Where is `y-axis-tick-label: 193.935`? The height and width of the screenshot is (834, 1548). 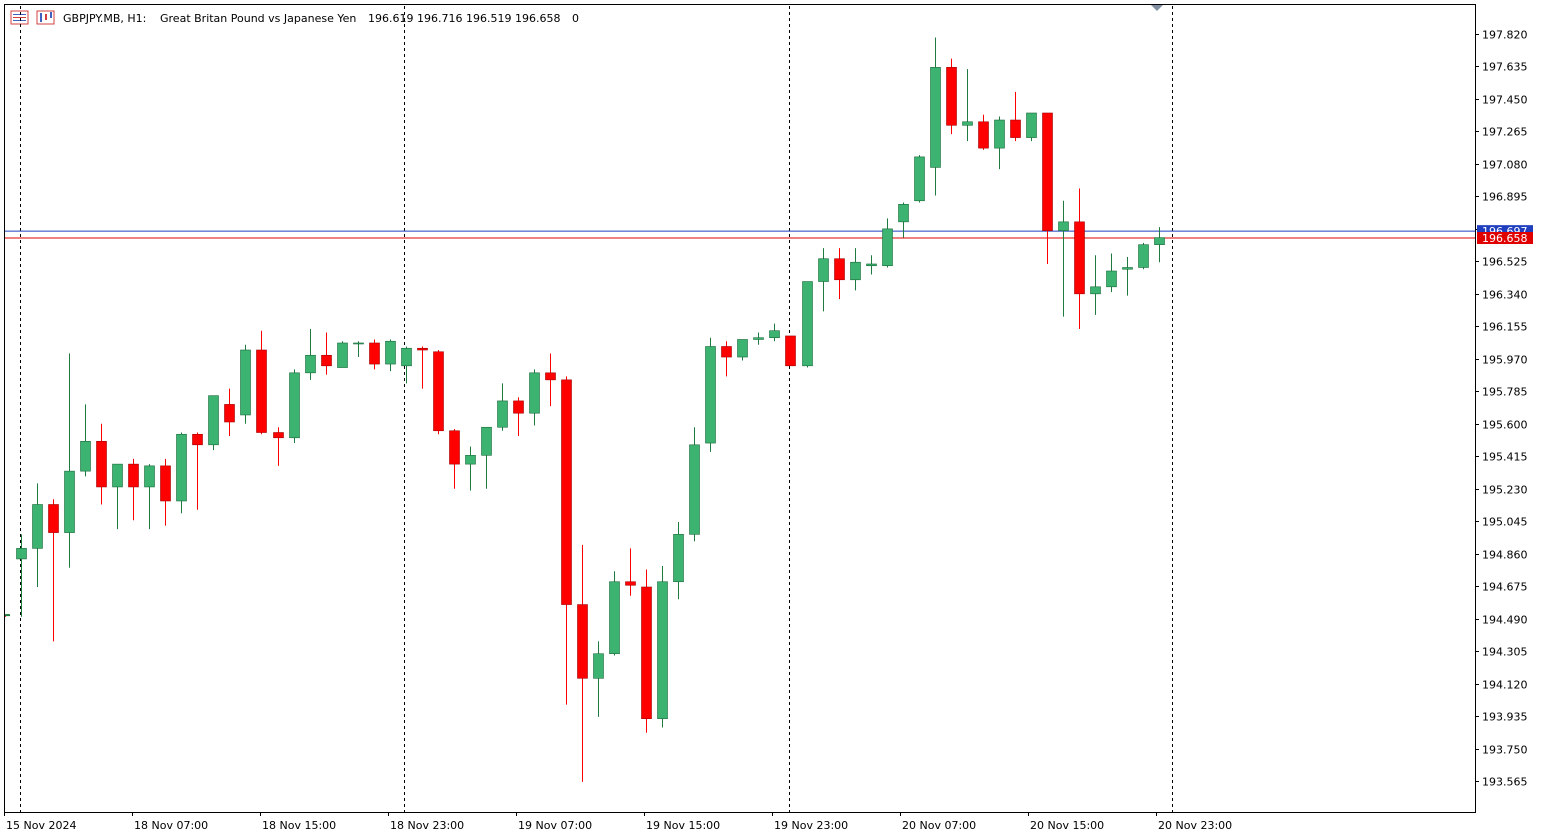
y-axis-tick-label: 193.935 is located at coordinates (1505, 717).